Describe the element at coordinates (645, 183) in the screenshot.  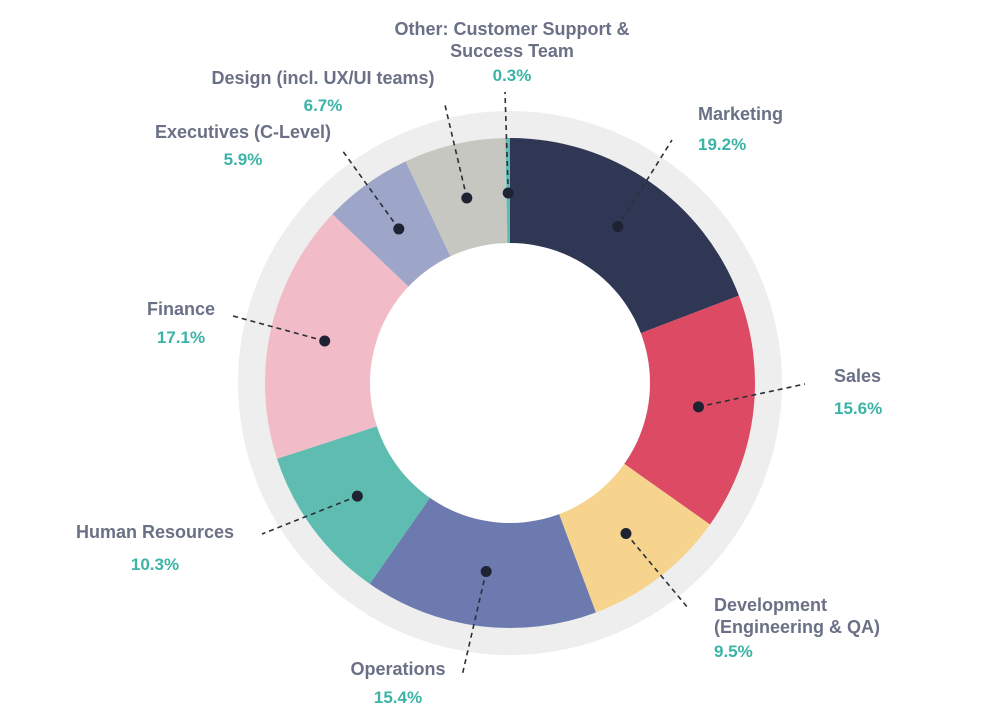
I see `leader-line-marketing` at that location.